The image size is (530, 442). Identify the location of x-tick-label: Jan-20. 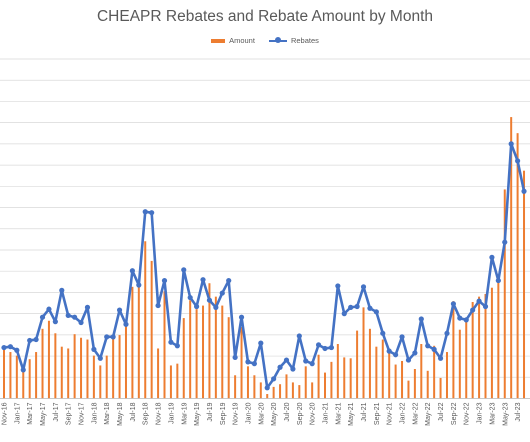
(248, 413).